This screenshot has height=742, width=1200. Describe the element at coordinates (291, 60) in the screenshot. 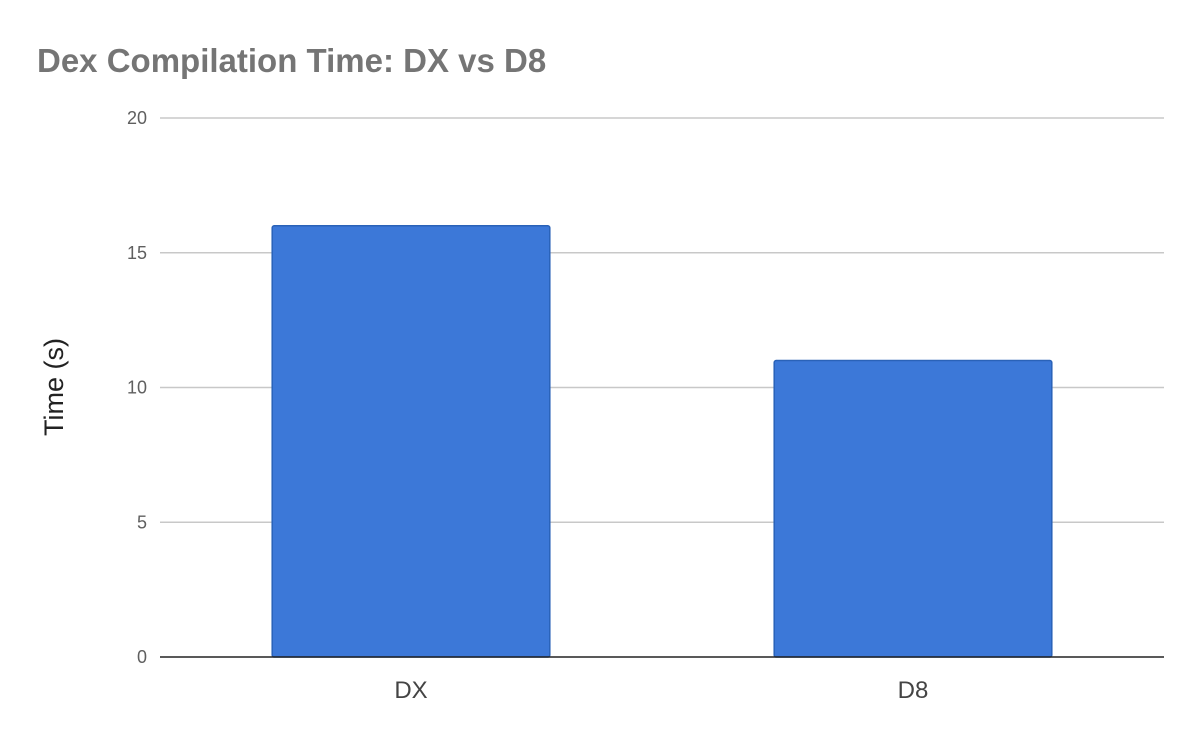

I see `chart-title: Dex Compilation Time: DX vs D8` at that location.